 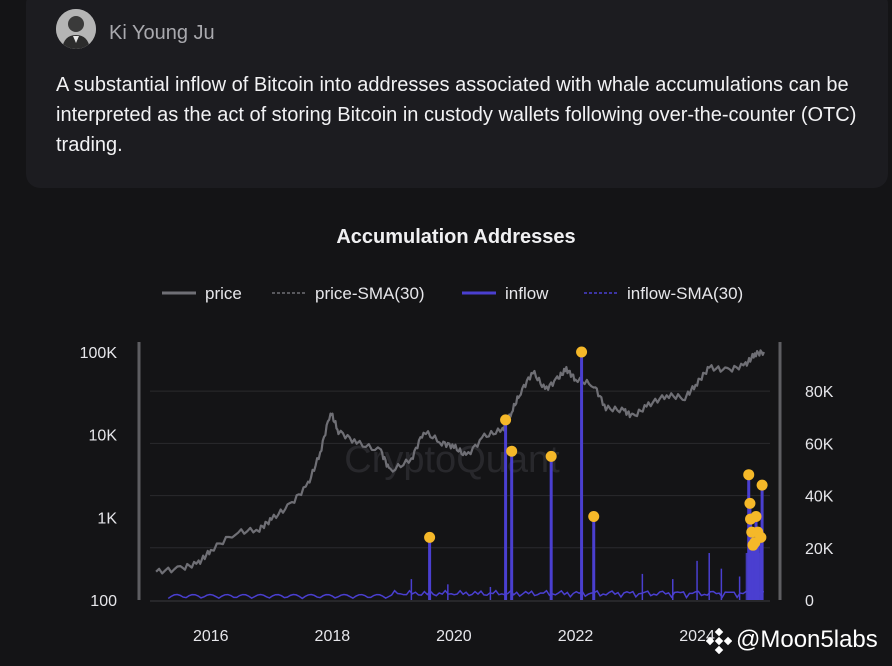 I want to click on chart-legend: price price-SMA(30) inflow inflow-SMA(30), so click(x=452, y=293).